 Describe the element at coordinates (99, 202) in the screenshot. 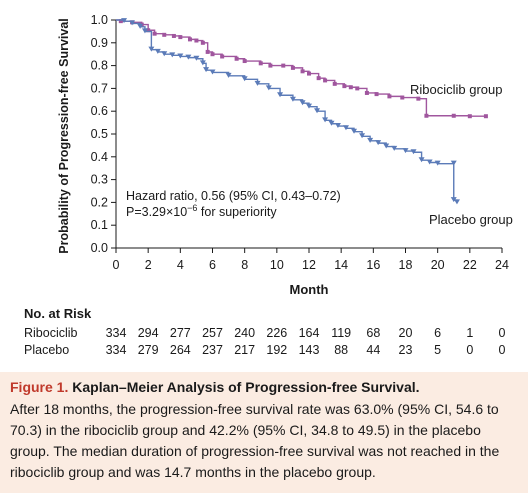

I see `y-tick-label: 0.2` at that location.